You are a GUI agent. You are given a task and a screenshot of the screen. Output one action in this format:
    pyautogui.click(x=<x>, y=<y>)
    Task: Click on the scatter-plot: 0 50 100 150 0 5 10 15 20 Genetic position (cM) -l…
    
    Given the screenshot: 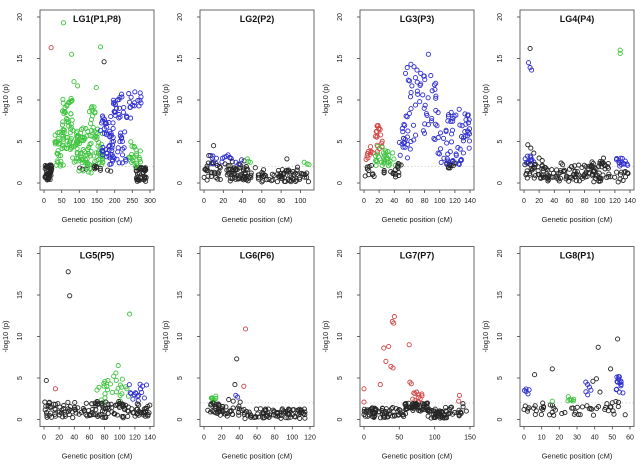 What is the action you would take?
    pyautogui.click(x=398, y=353)
    